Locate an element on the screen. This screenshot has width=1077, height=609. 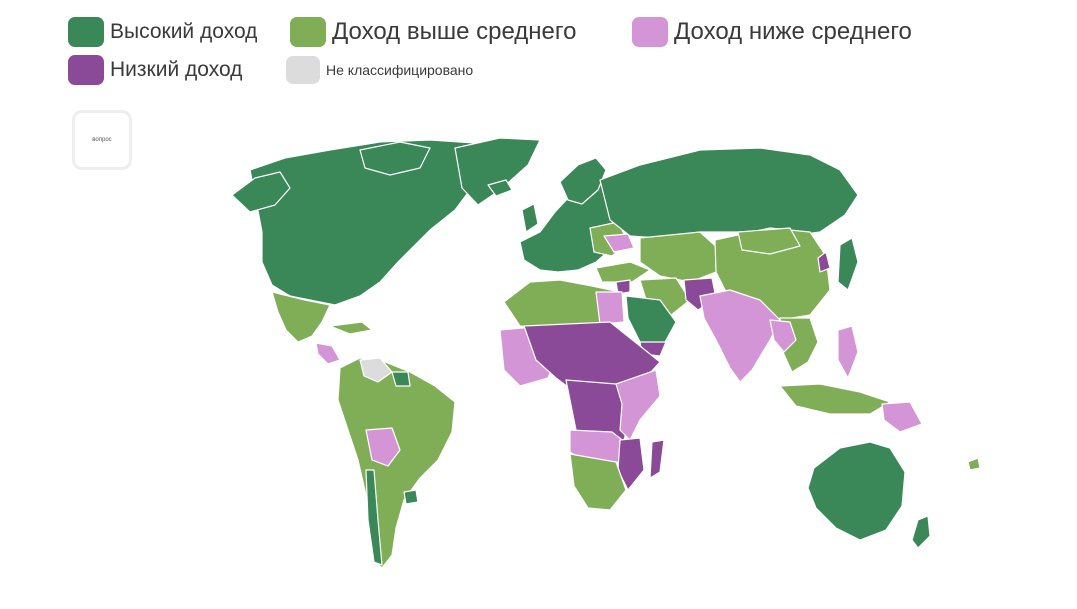
region-north-korea is located at coordinates (824, 262).